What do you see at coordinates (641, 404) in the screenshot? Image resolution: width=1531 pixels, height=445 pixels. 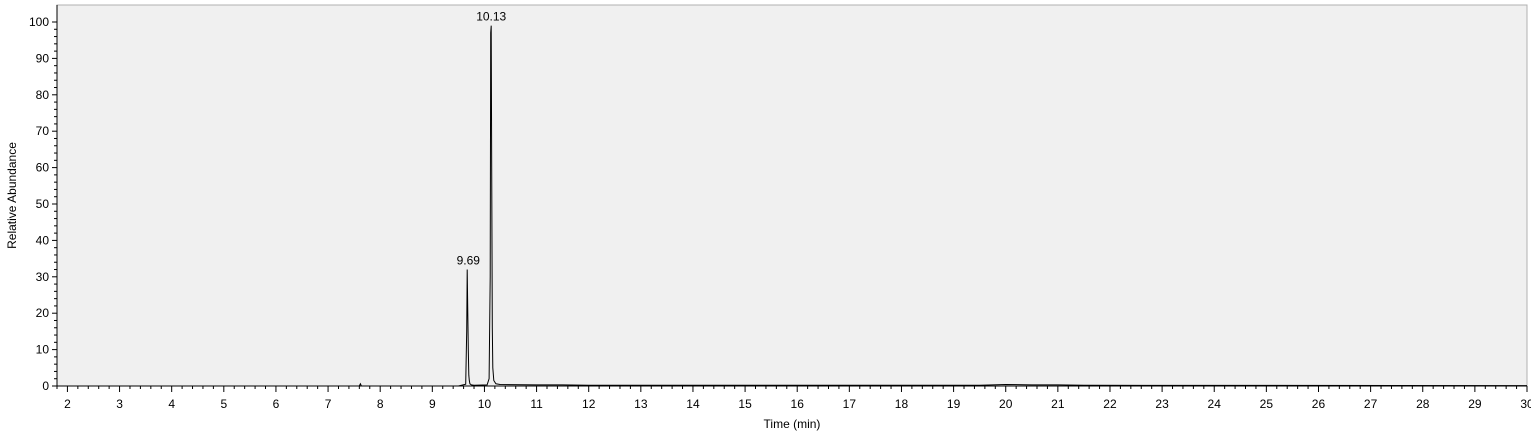 I see `x-tick-label: 13` at bounding box center [641, 404].